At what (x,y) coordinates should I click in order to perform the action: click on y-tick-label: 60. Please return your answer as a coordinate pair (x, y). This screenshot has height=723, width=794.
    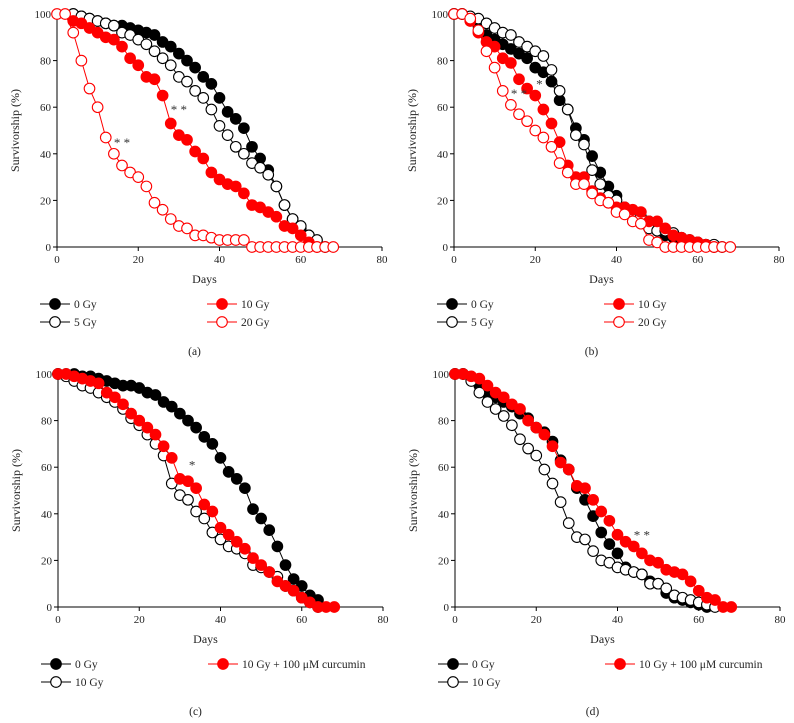
    Looking at the image, I should click on (444, 468).